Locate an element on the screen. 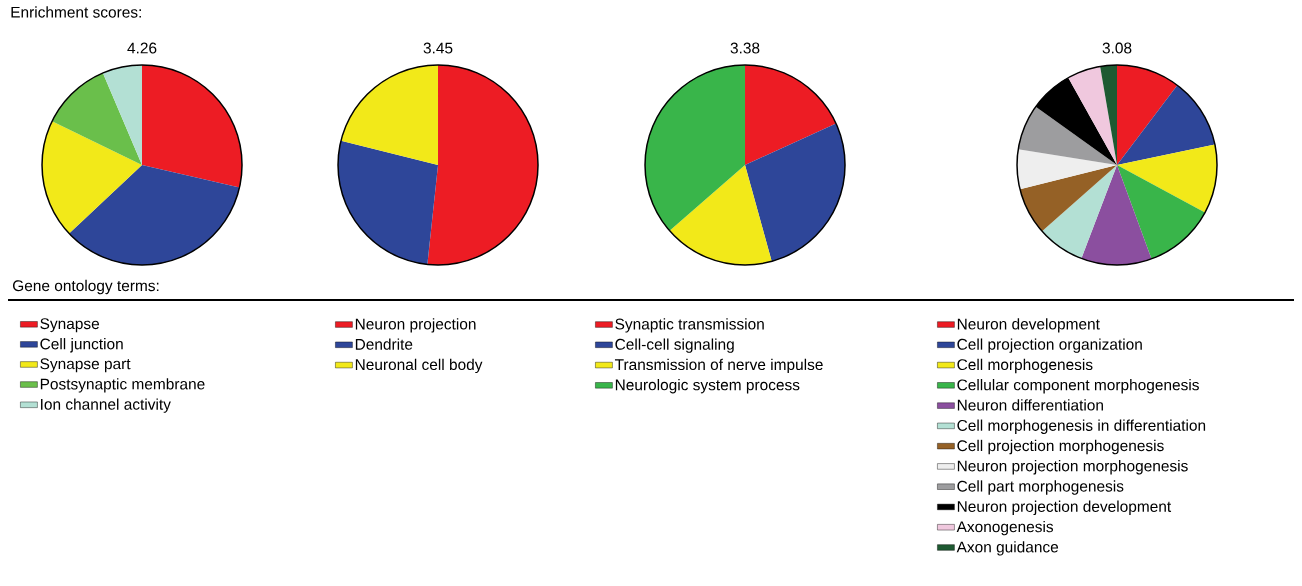  legend-title: Gene ontology terms: is located at coordinates (86, 287).